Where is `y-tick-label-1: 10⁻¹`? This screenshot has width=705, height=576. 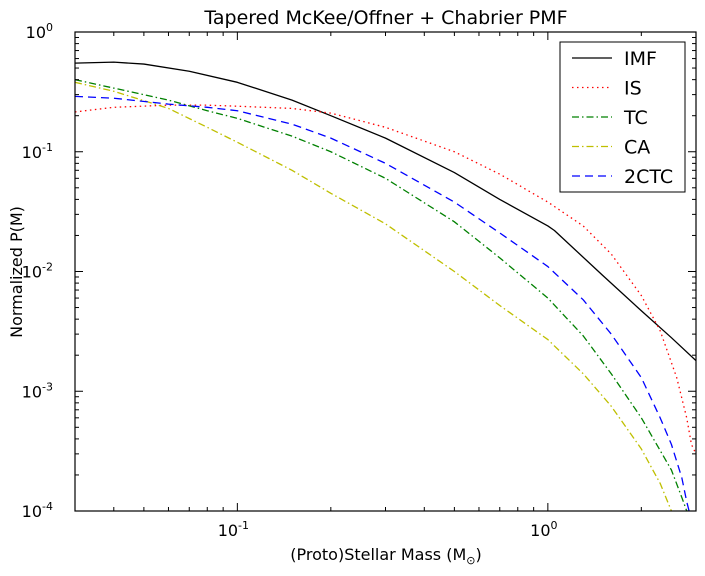
y-tick-label-1: 10⁻¹ is located at coordinates (37, 151).